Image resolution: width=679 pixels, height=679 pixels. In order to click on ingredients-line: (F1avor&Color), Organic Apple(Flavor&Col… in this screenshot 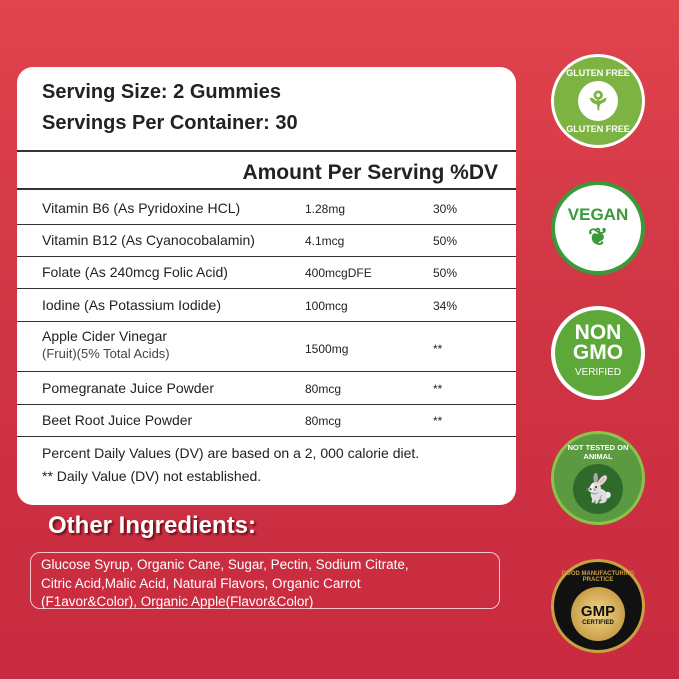, I will do `click(177, 601)`.